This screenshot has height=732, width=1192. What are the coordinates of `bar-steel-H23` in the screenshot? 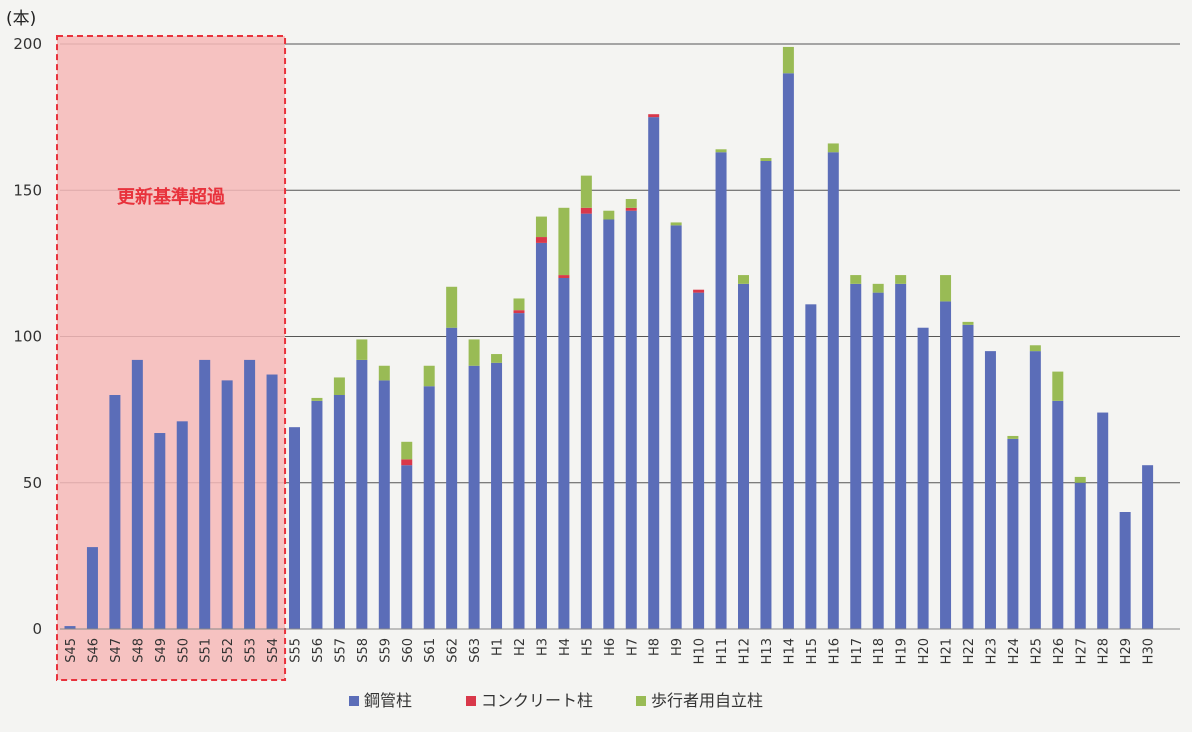 It's located at (990, 490).